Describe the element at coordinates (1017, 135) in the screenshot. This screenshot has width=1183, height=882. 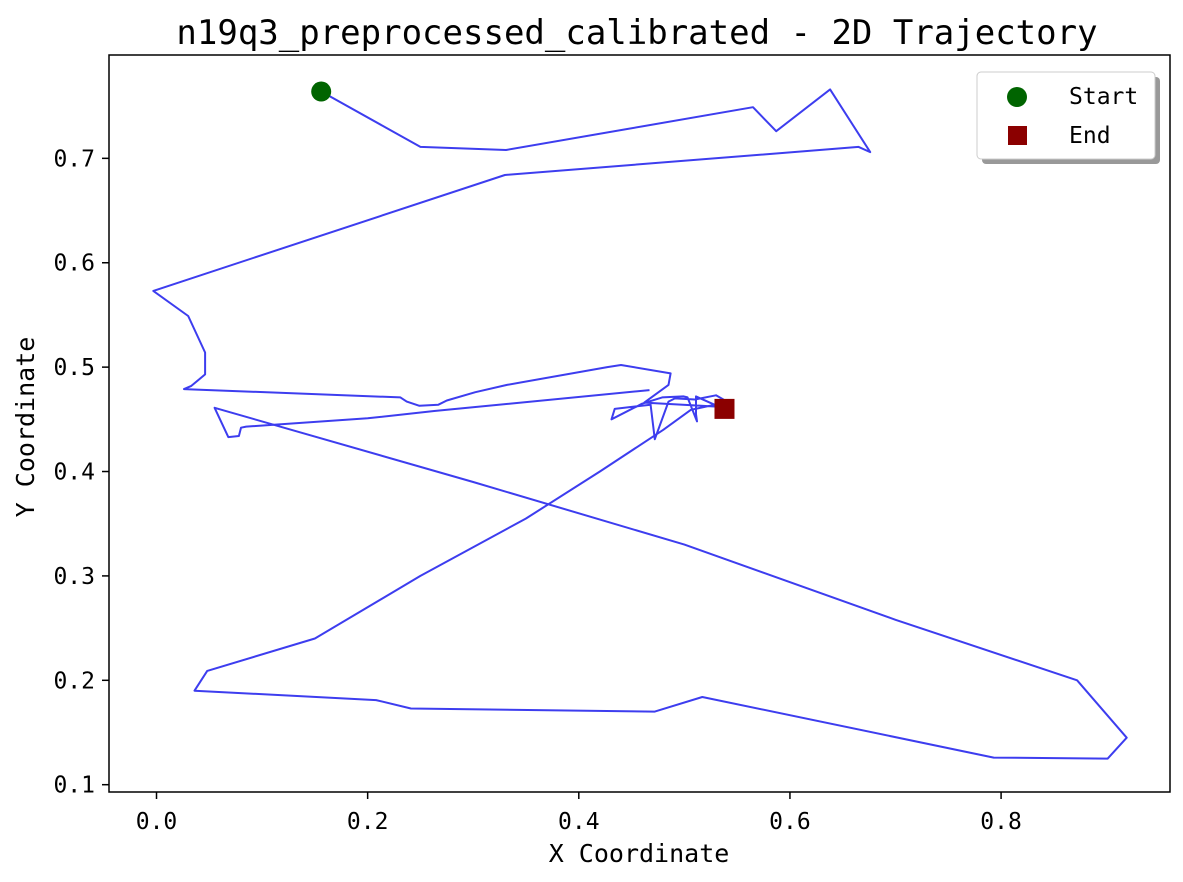
I see `legend-end-marker` at that location.